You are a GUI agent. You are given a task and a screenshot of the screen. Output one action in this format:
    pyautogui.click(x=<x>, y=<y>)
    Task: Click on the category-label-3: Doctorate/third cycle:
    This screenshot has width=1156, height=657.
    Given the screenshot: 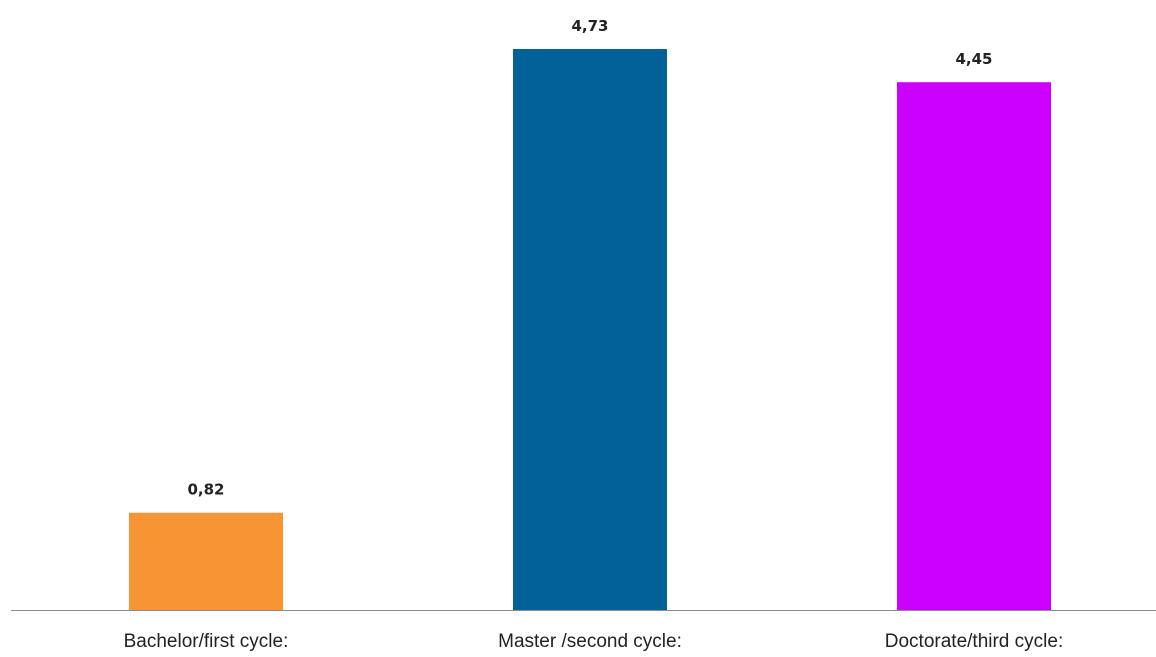 What is the action you would take?
    pyautogui.click(x=974, y=641)
    